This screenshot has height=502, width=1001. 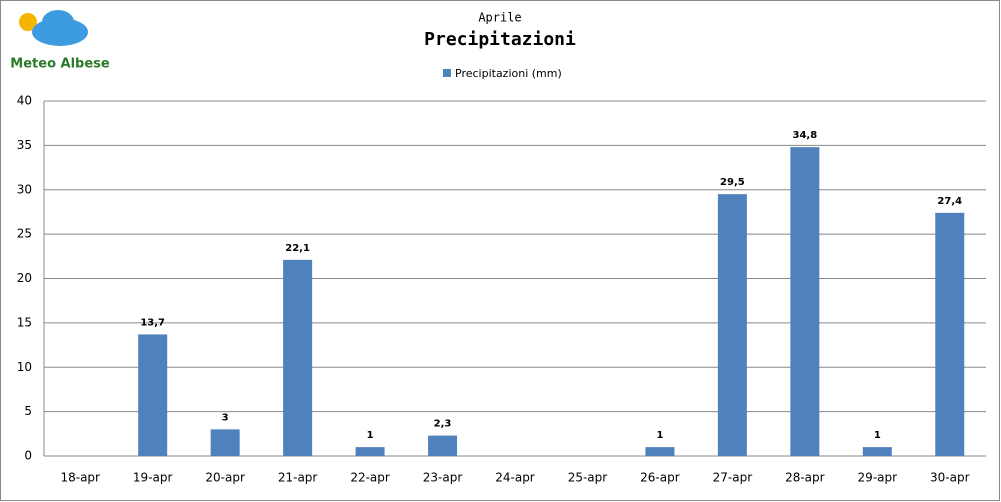 I want to click on y-tick-label: 20, so click(x=24, y=278).